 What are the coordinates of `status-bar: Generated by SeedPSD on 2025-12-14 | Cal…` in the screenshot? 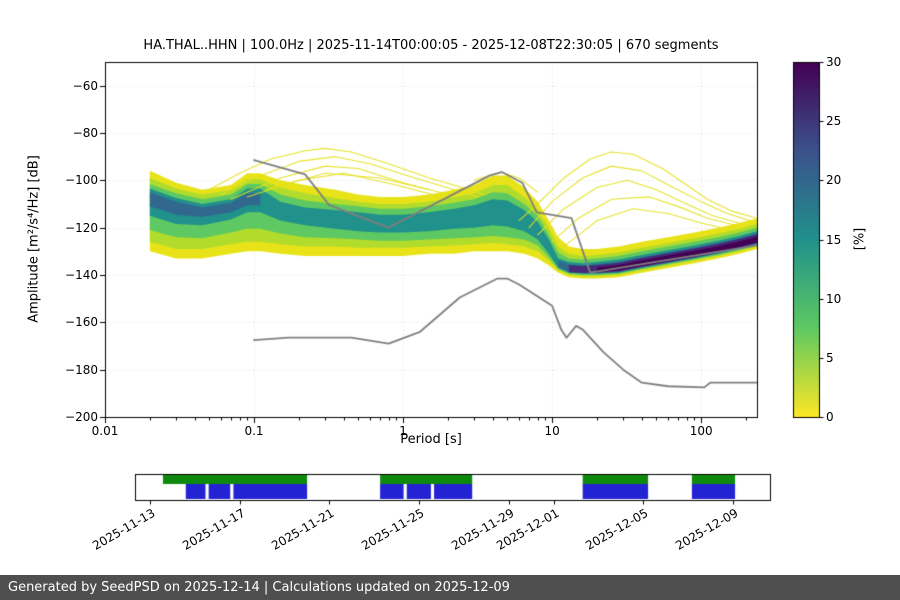 It's located at (450, 587).